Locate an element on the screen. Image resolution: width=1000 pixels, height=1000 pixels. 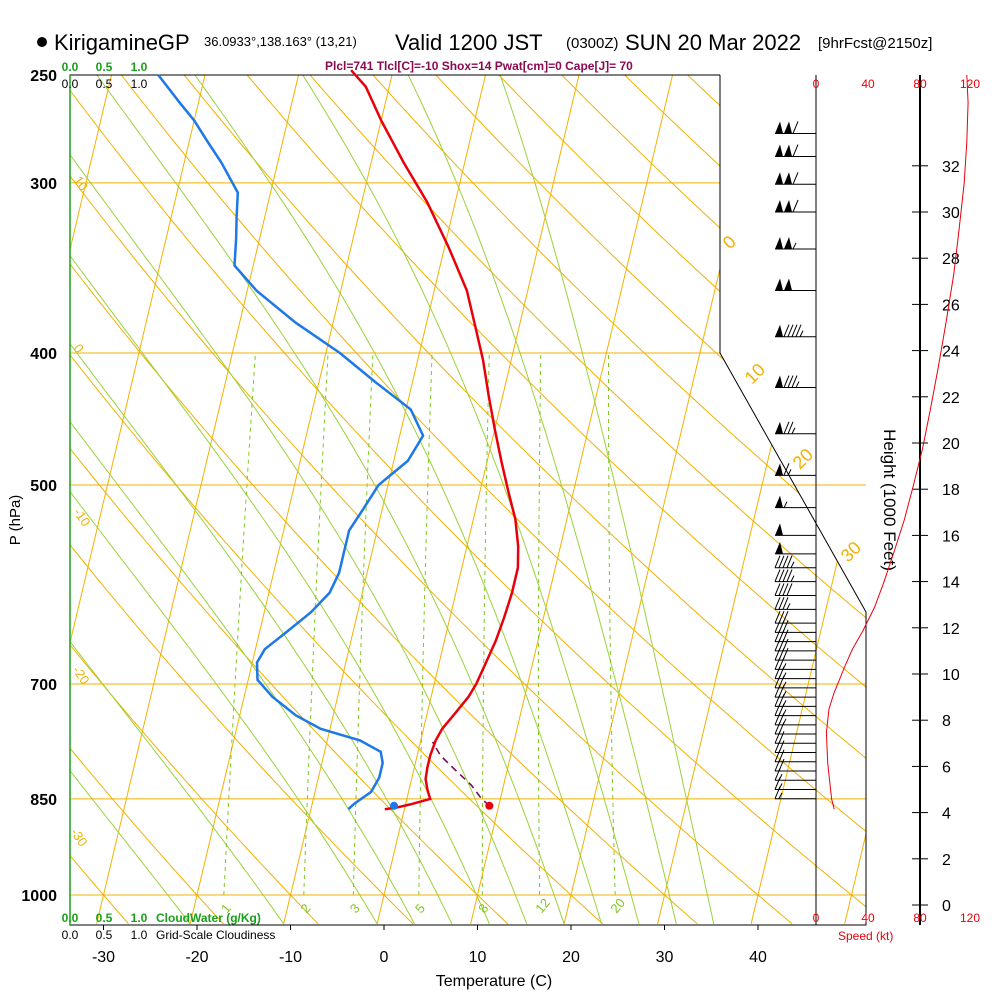
height-tick-label: 32 is located at coordinates (951, 167).